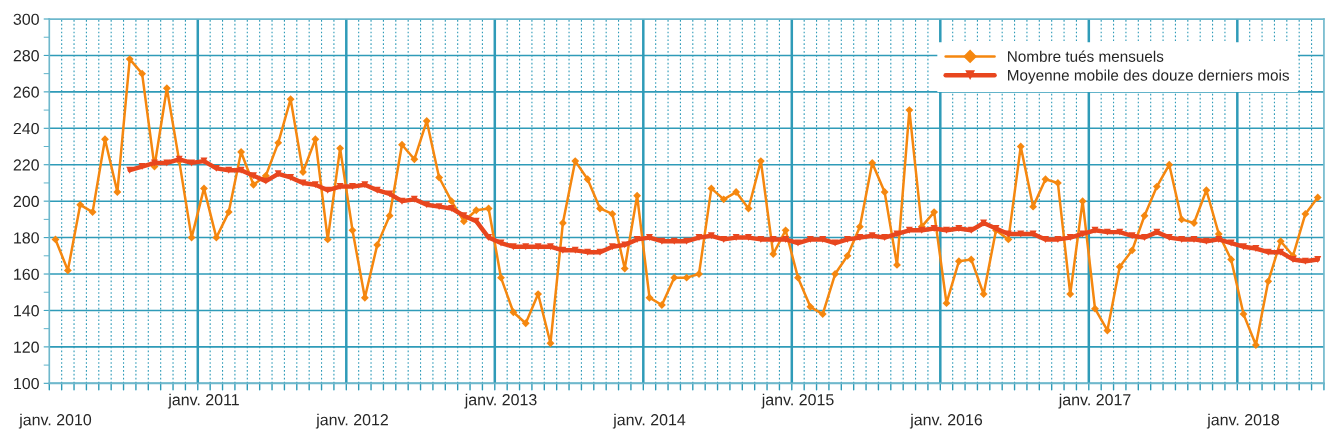 This screenshot has width=1325, height=432. I want to click on x-tick-label: janv. 2017, so click(1094, 401).